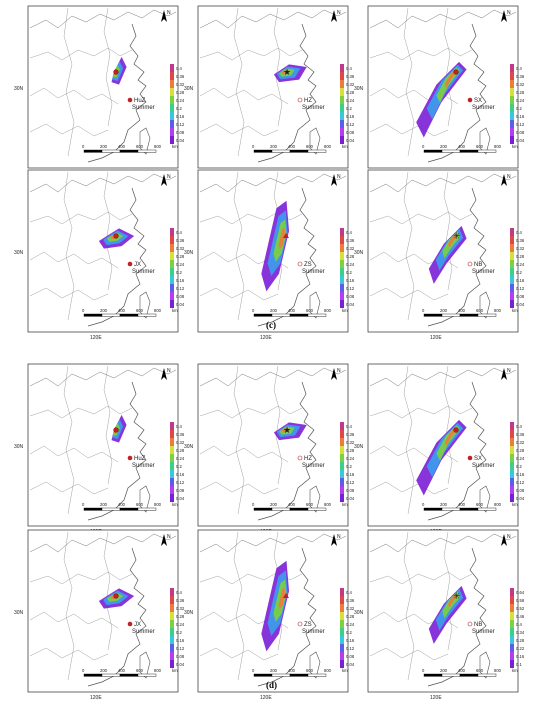 This screenshot has height=727, width=550. What do you see at coordinates (286, 595) in the screenshot?
I see `site-marker-icon` at bounding box center [286, 595].